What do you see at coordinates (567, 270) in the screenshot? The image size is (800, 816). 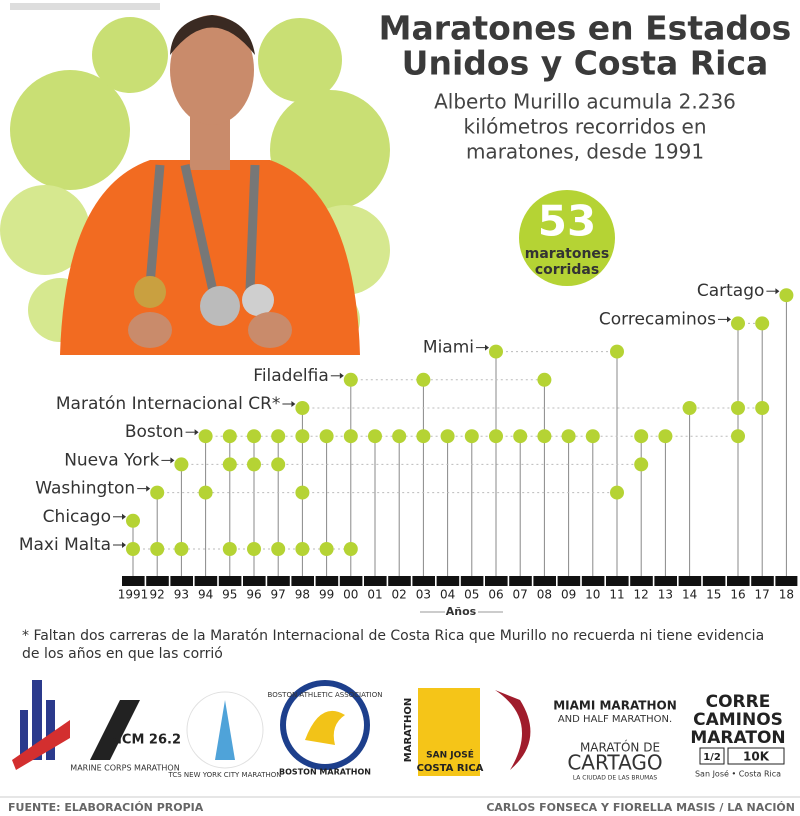 I see `badge-label: corridas` at bounding box center [567, 270].